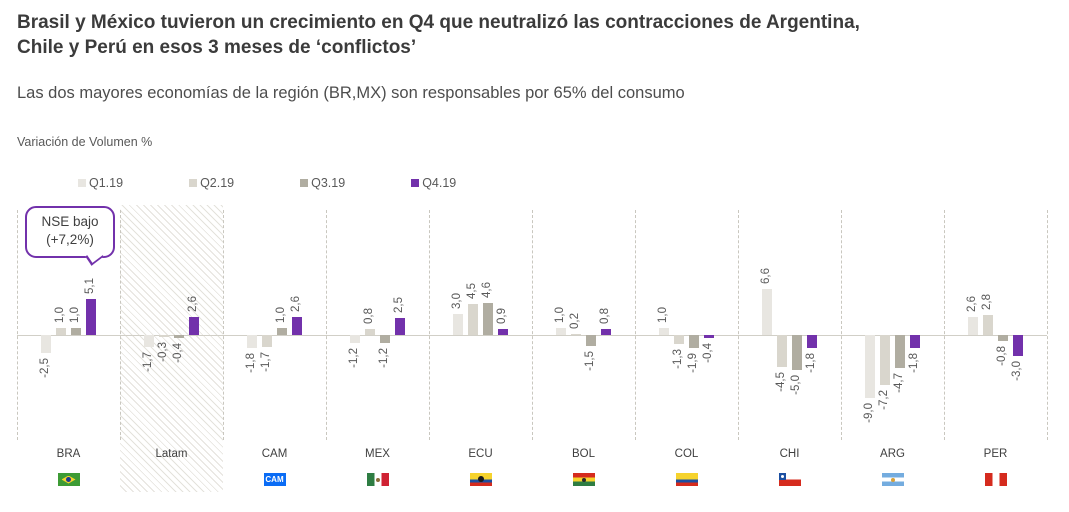 The image size is (1069, 512). Describe the element at coordinates (68, 454) in the screenshot. I see `x-axis-label-bra: BRA` at that location.